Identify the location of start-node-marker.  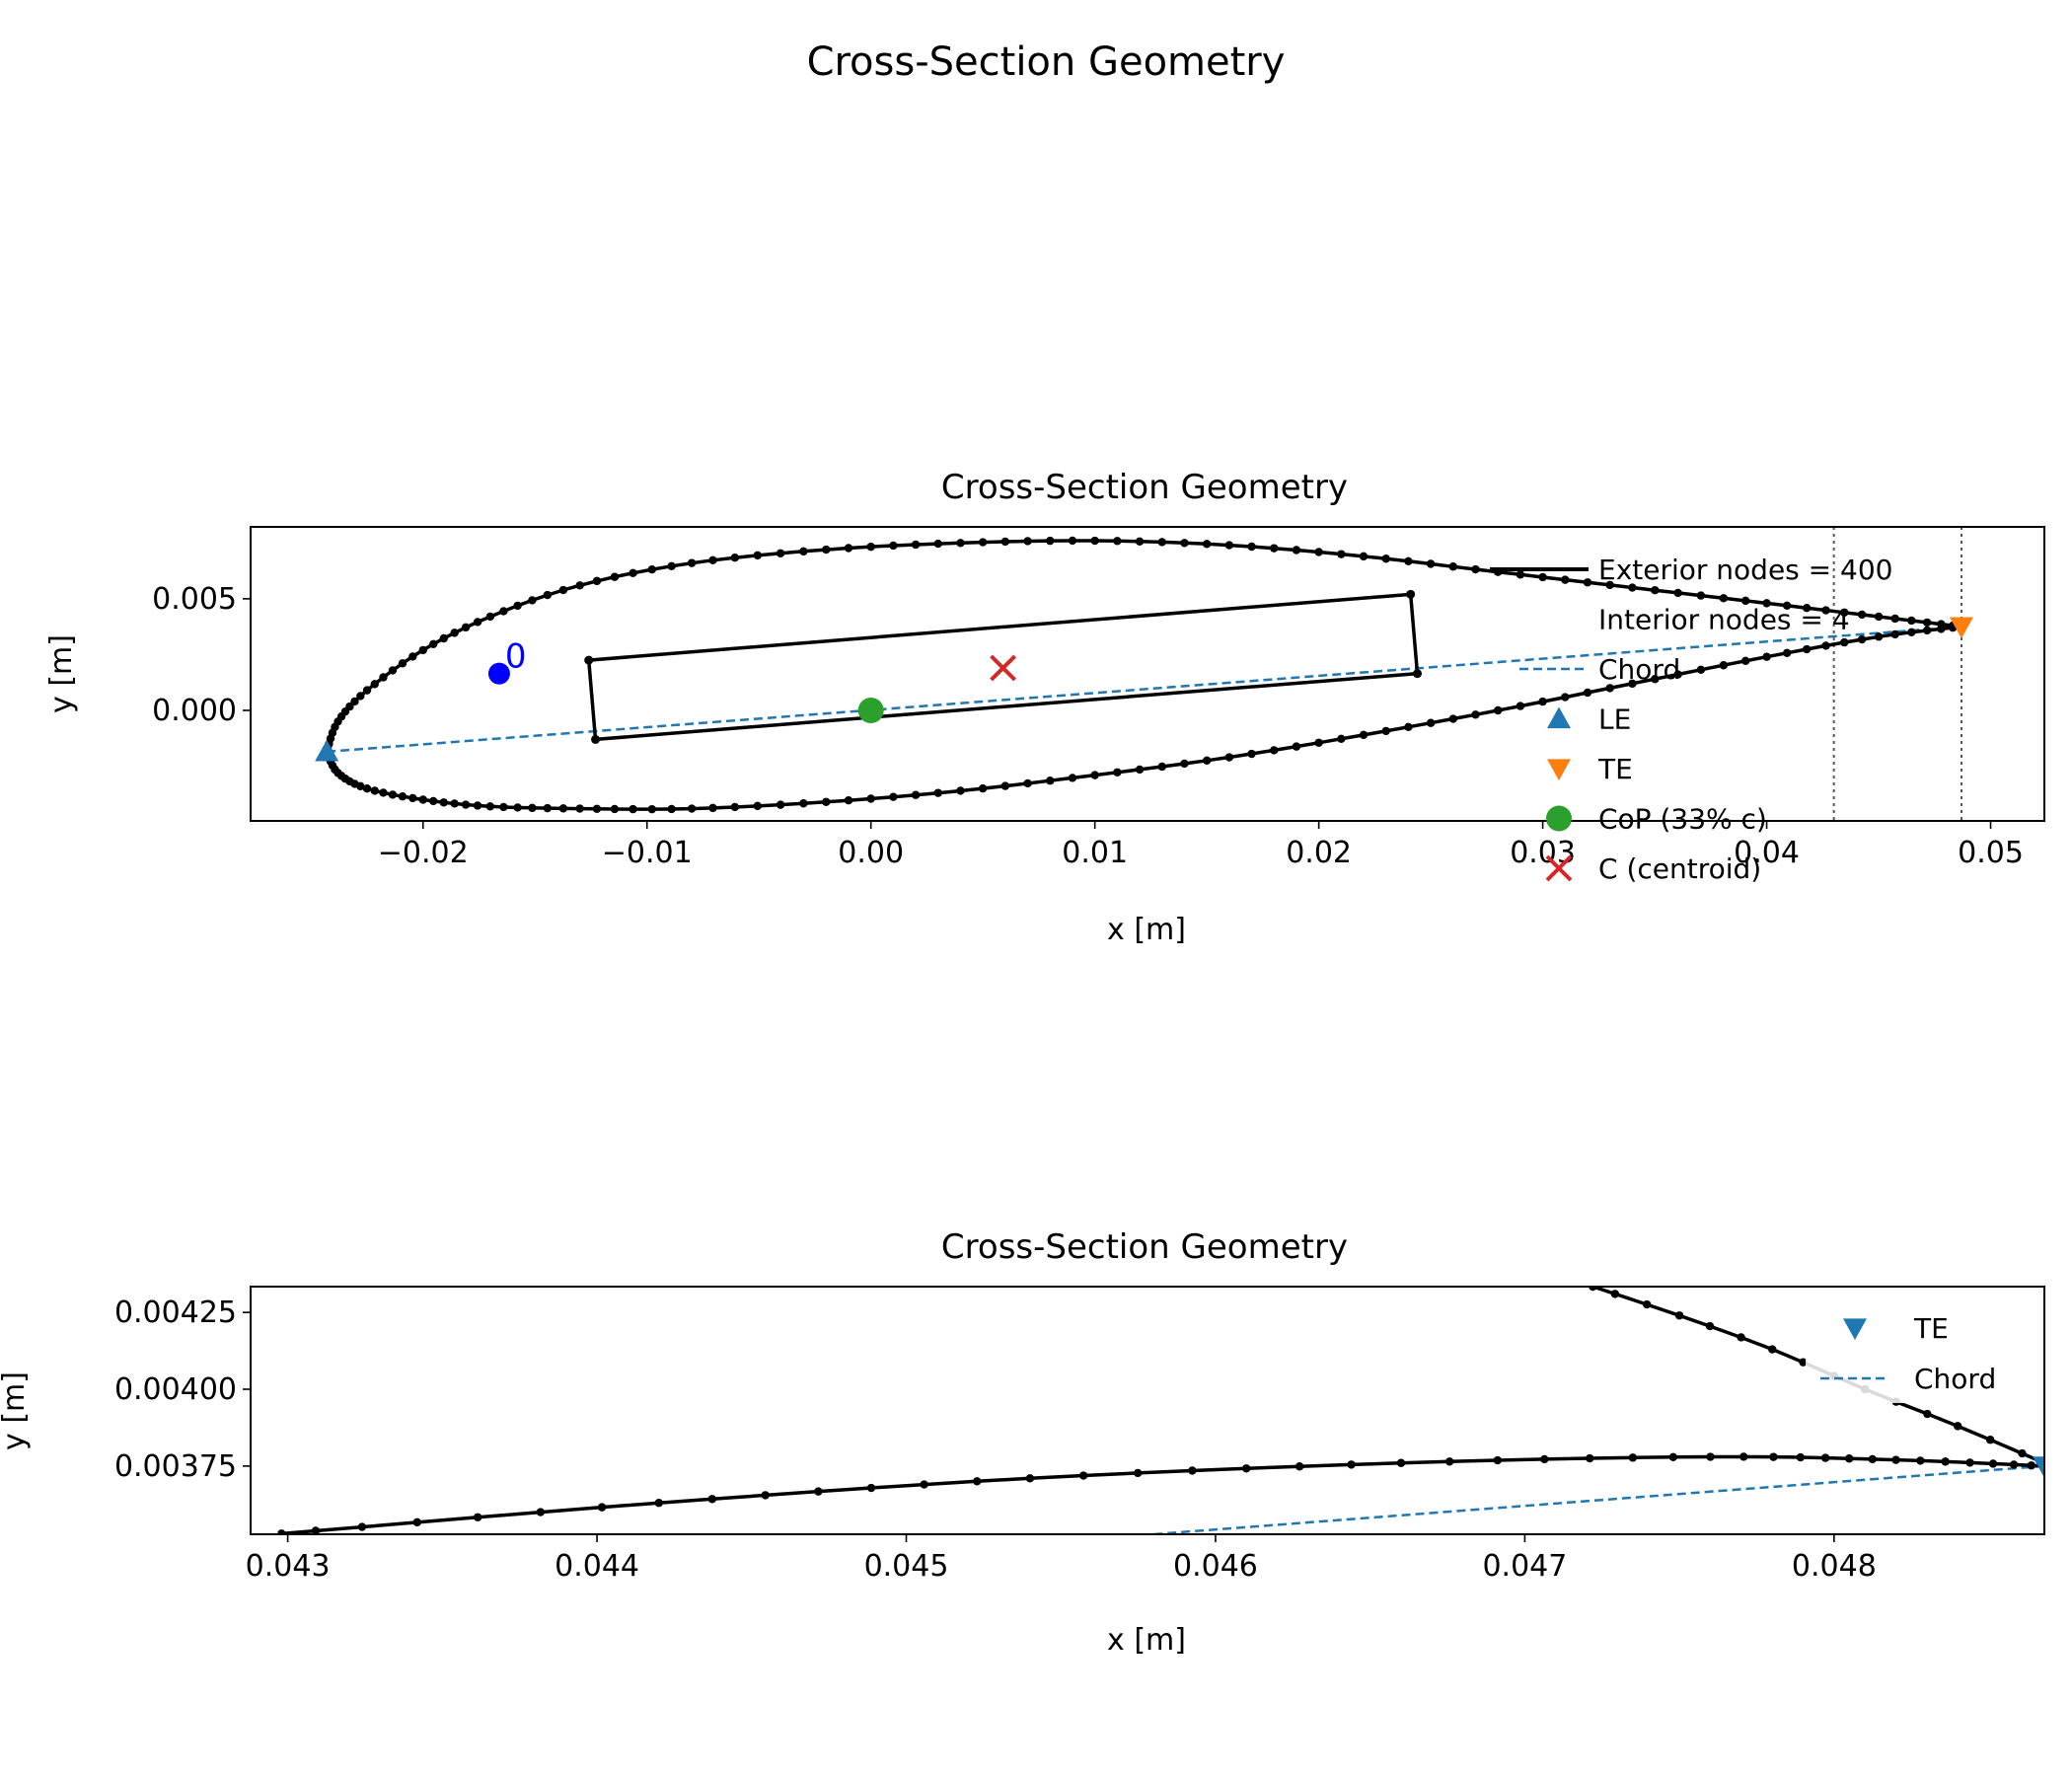
(499, 673).